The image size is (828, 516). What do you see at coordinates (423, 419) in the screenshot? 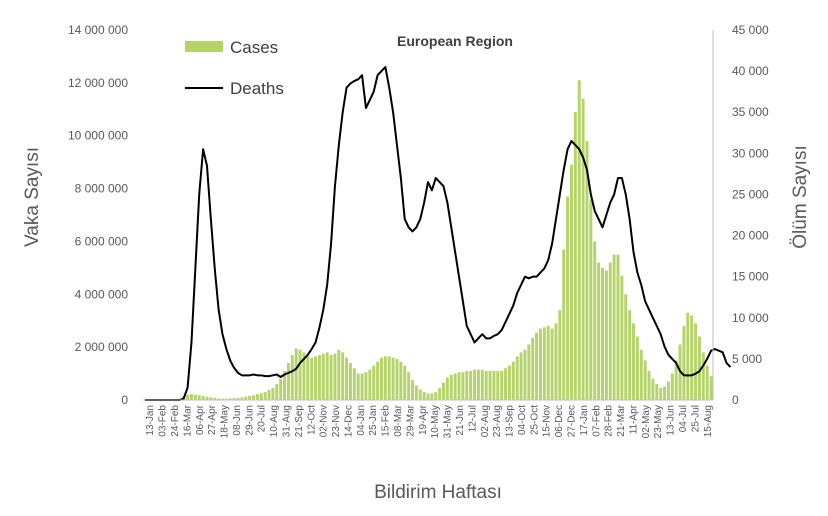
I see `x-tick-label: 19-Apr` at bounding box center [423, 419].